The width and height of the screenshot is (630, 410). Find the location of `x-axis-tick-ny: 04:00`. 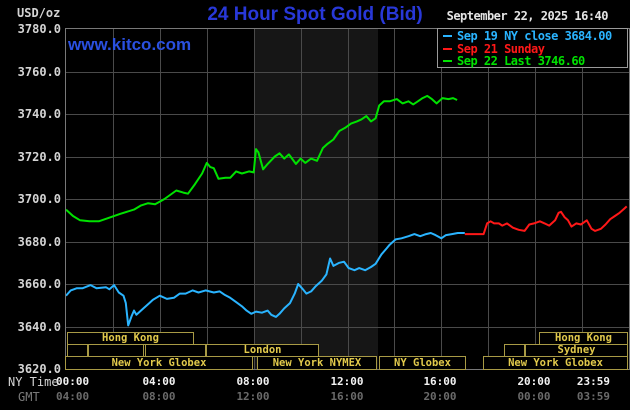

x-axis-tick-ny: 04:00 is located at coordinates (159, 381).